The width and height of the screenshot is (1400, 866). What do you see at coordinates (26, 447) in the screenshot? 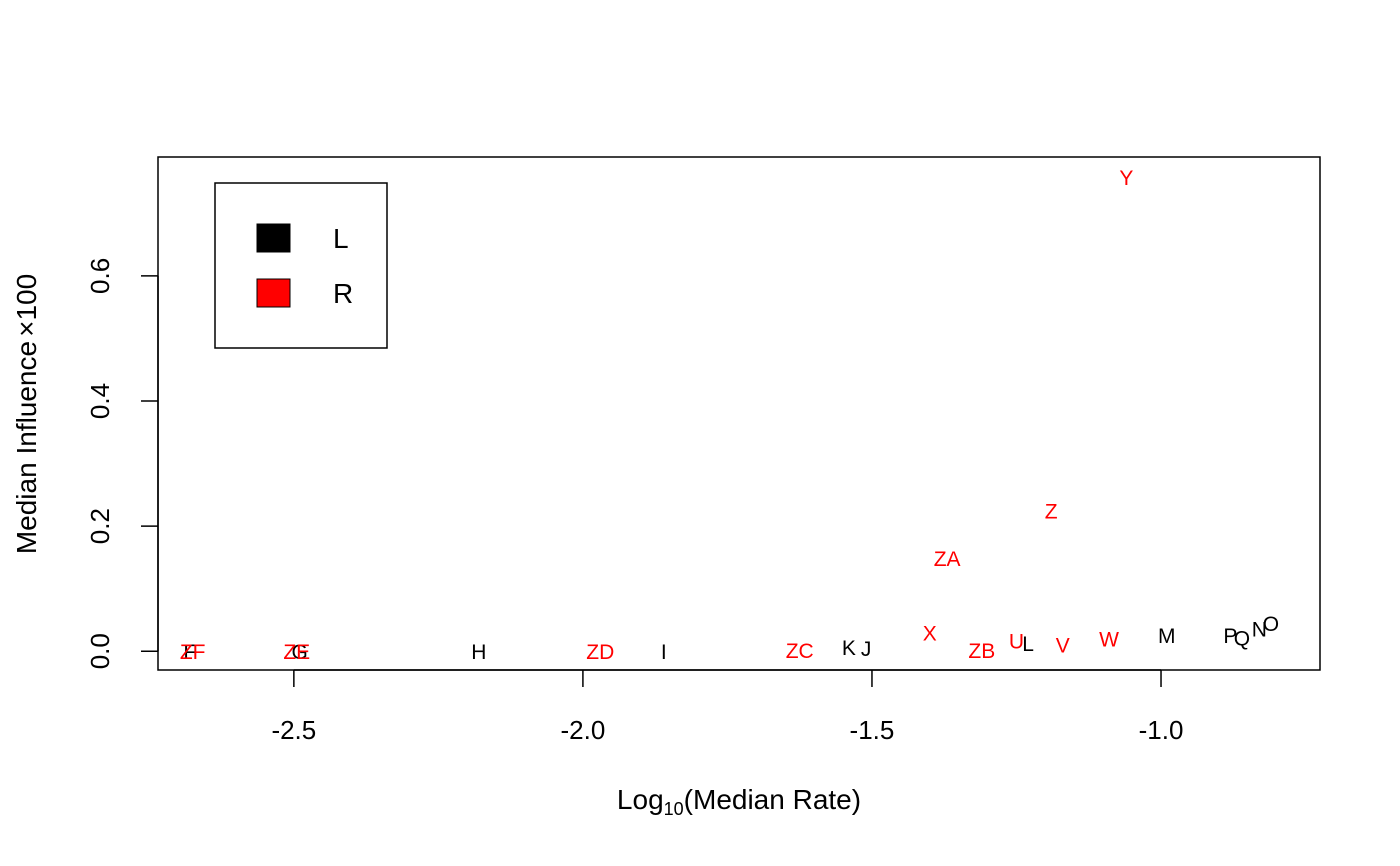
I see `y-axis-title-text: Median Influence` at bounding box center [26, 447].